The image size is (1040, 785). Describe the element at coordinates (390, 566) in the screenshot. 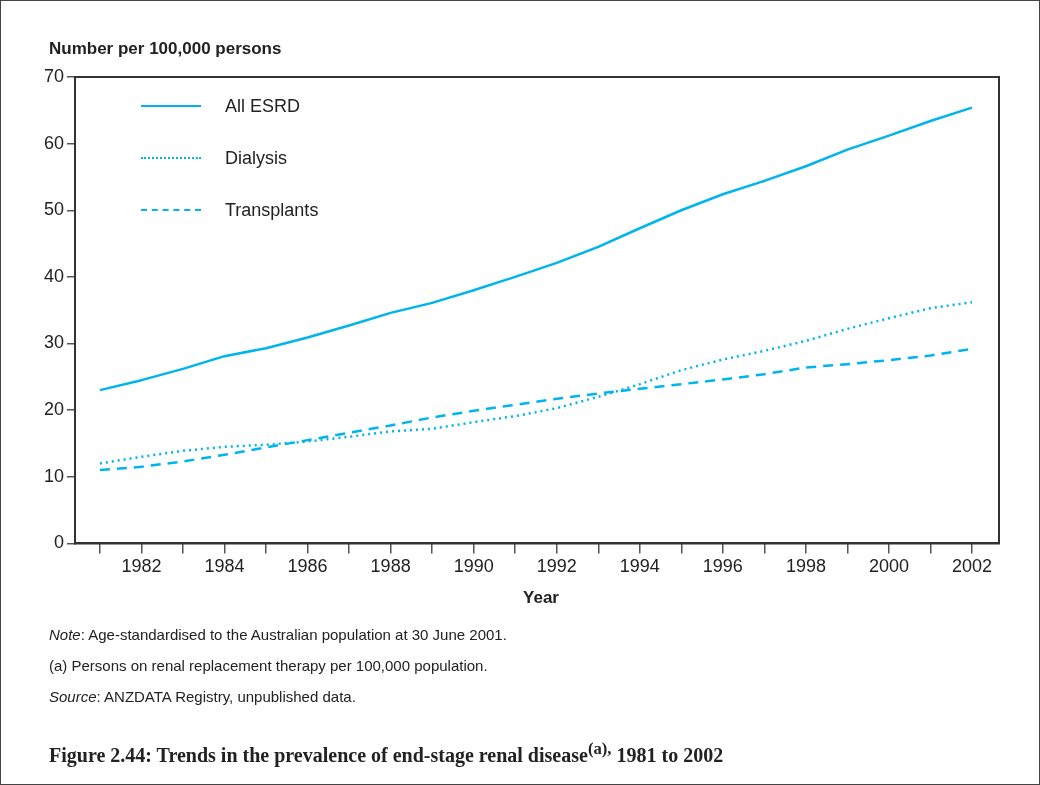

I see `x-tick-label: 1988` at that location.